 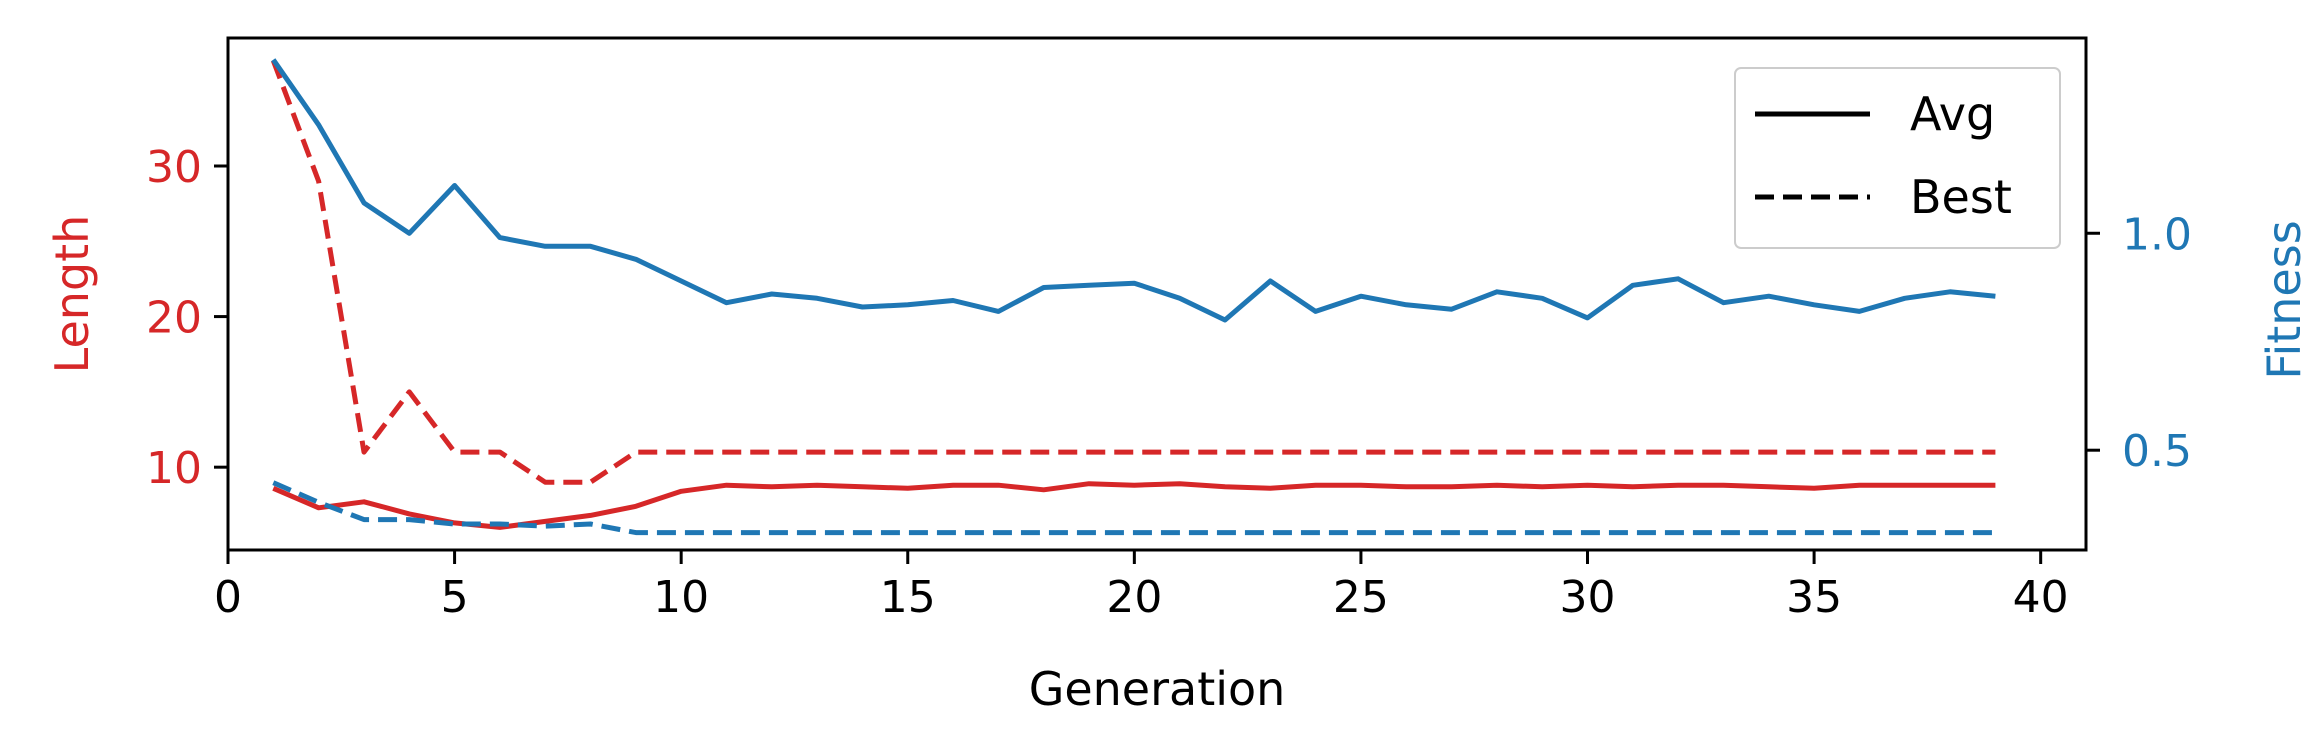 I want to click on length-avg-line, so click(x=1134, y=505).